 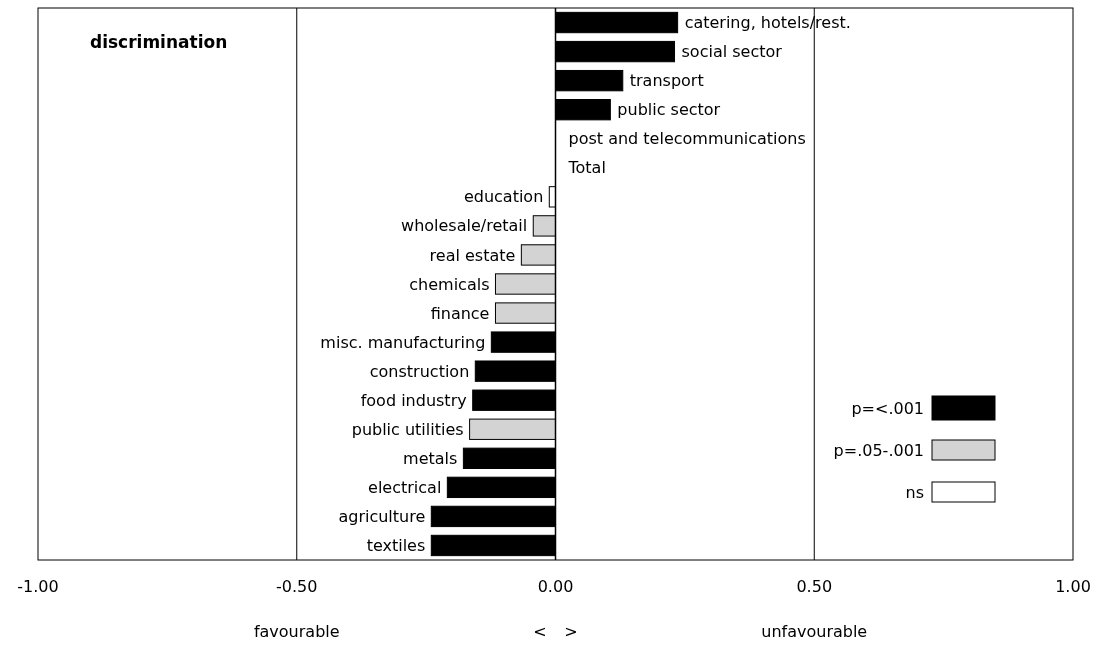 What do you see at coordinates (586, 168) in the screenshot?
I see `y-tick-label: Total` at bounding box center [586, 168].